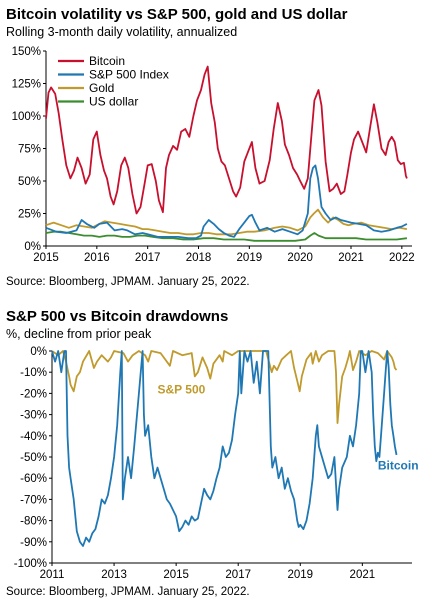 This screenshot has width=447, height=607. What do you see at coordinates (300, 258) in the screenshot?
I see `x-tick-label: 2020` at bounding box center [300, 258].